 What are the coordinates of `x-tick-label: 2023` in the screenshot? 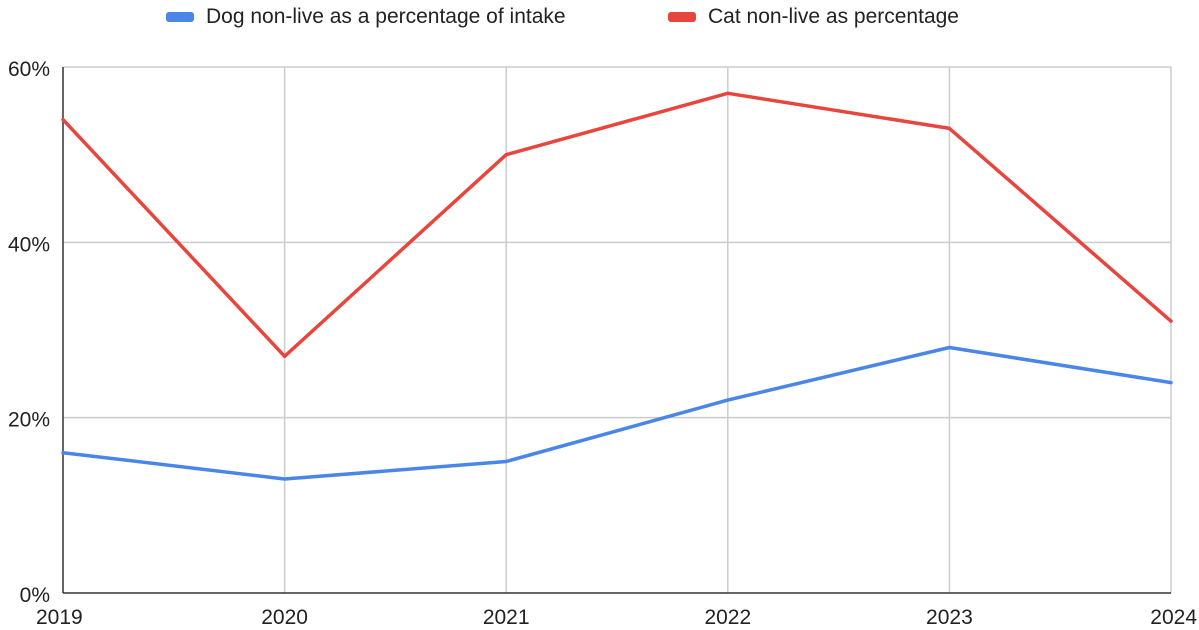 It's located at (949, 617).